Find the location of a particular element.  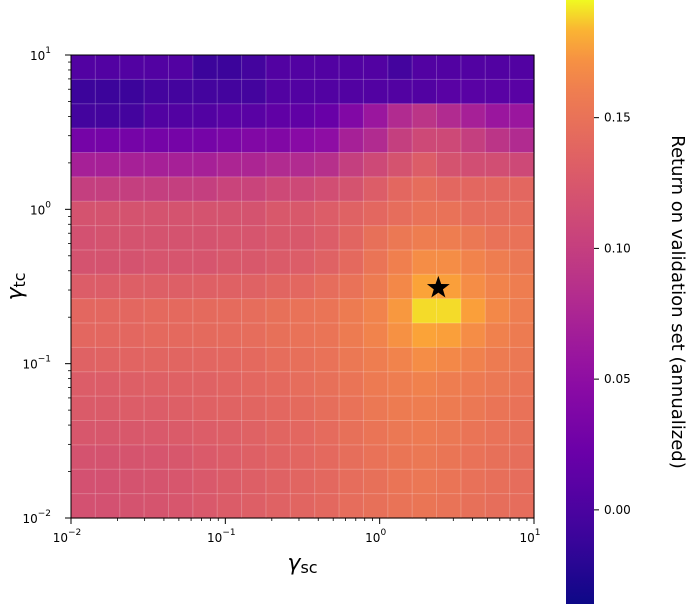

y-tick-exponent: 1 is located at coordinates (48, 51).